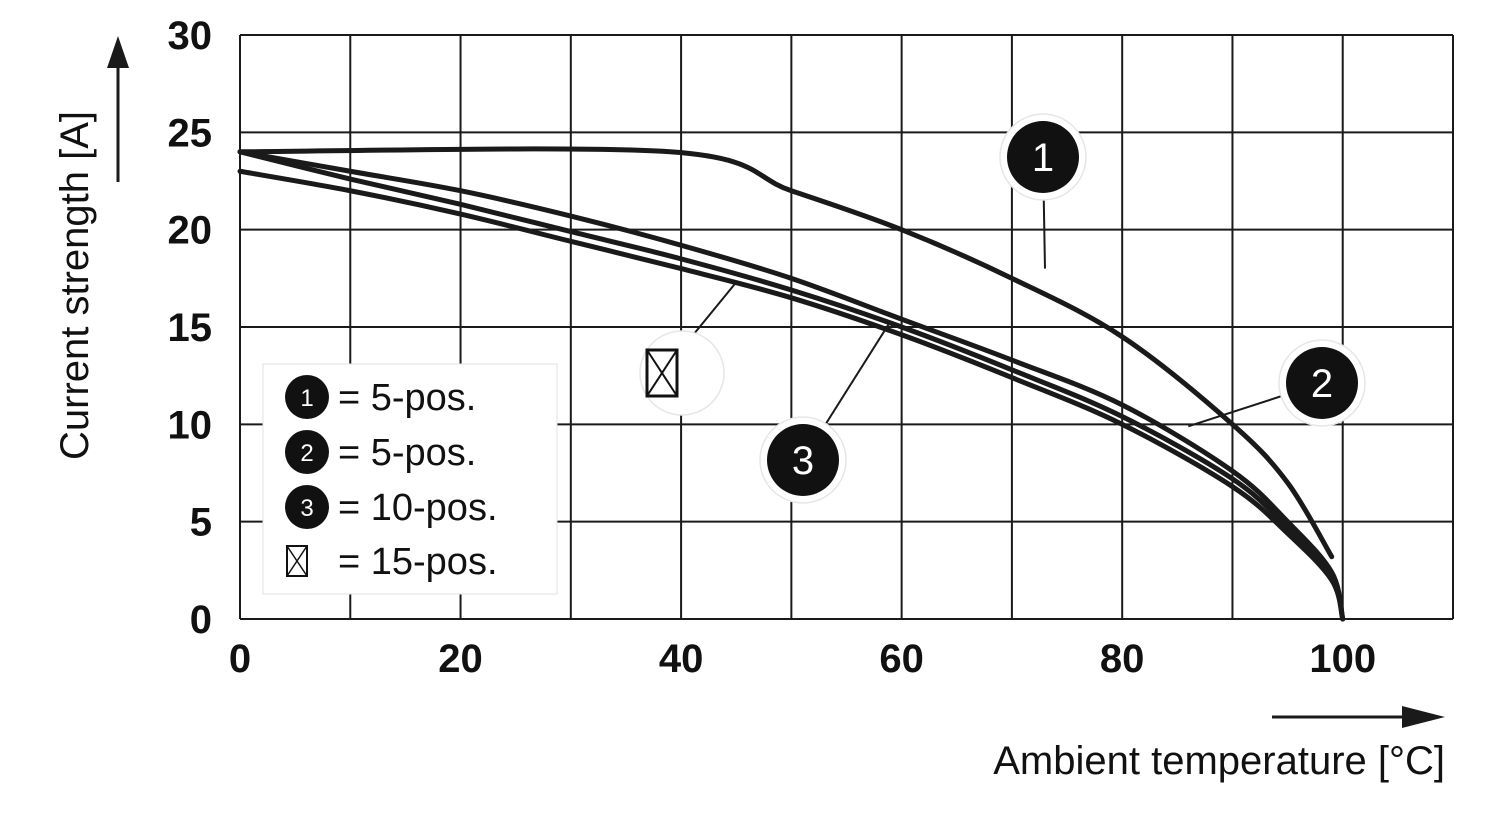  Describe the element at coordinates (681, 659) in the screenshot. I see `x-tick-label: 40` at that location.